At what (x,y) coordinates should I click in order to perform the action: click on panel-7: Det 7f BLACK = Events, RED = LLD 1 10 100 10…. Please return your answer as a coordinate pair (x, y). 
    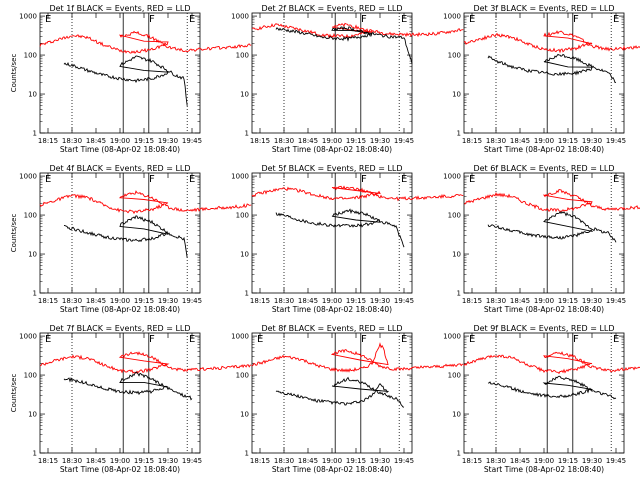
    Looking at the image, I should click on (131, 399).